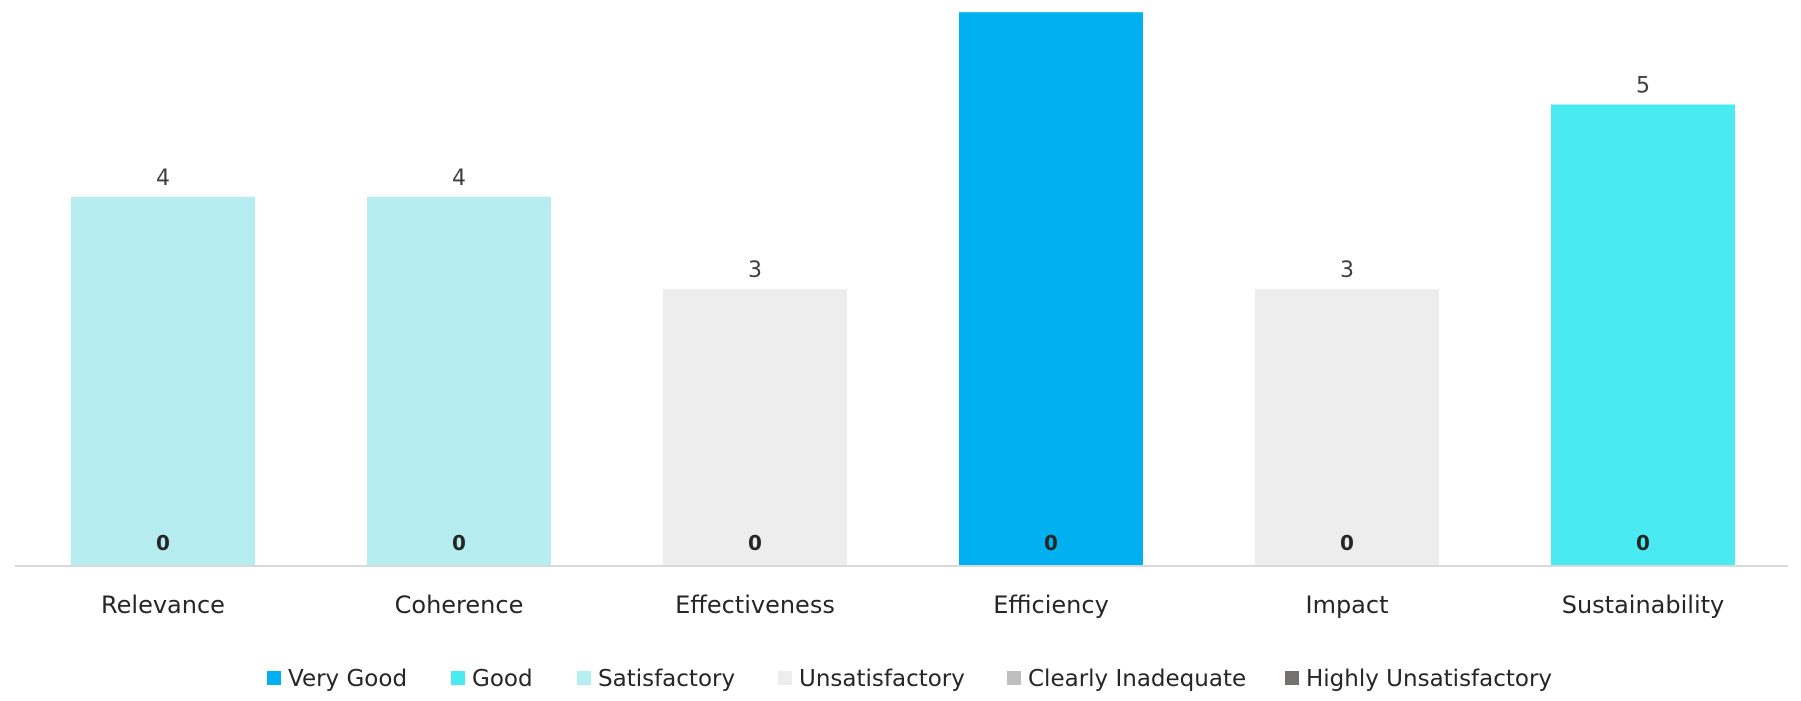  What do you see at coordinates (274, 678) in the screenshot?
I see `legend-swatch-very-good` at bounding box center [274, 678].